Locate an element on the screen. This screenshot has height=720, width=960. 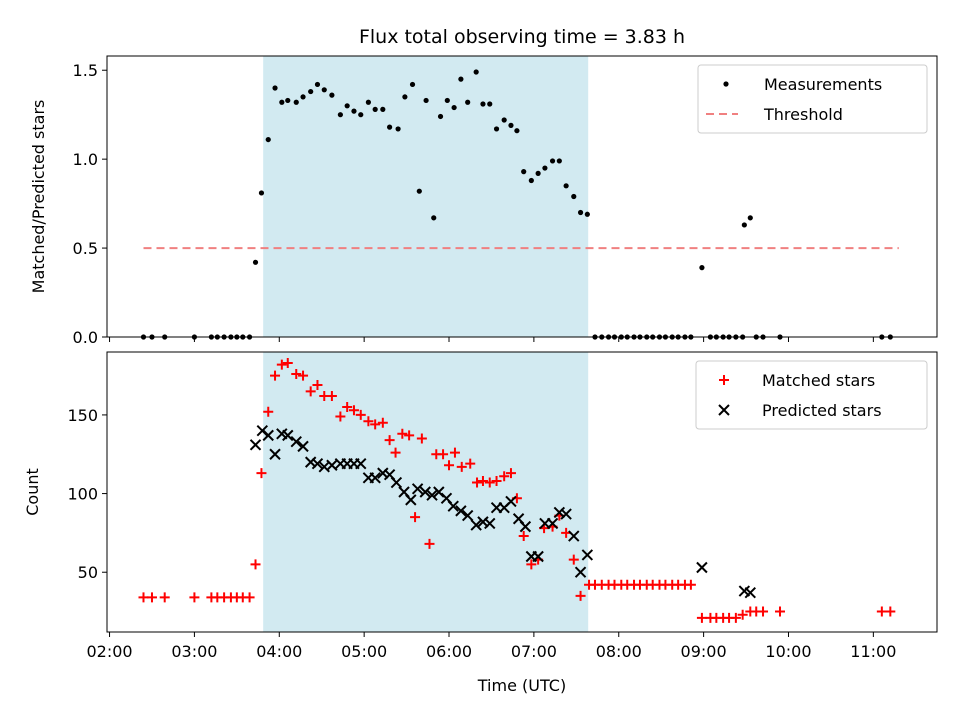
chart-title: Flux total observing time = 3.83 h is located at coordinates (522, 37).